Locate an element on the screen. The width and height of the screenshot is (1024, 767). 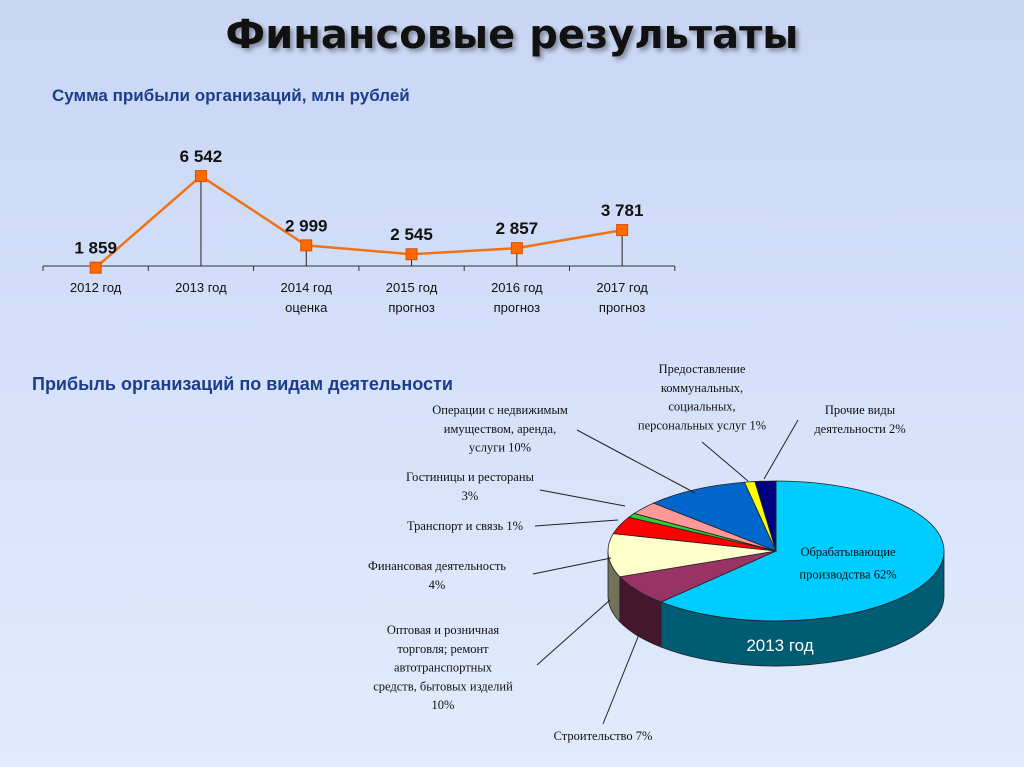
pie-slice-label: коммунальных, is located at coordinates (702, 388).